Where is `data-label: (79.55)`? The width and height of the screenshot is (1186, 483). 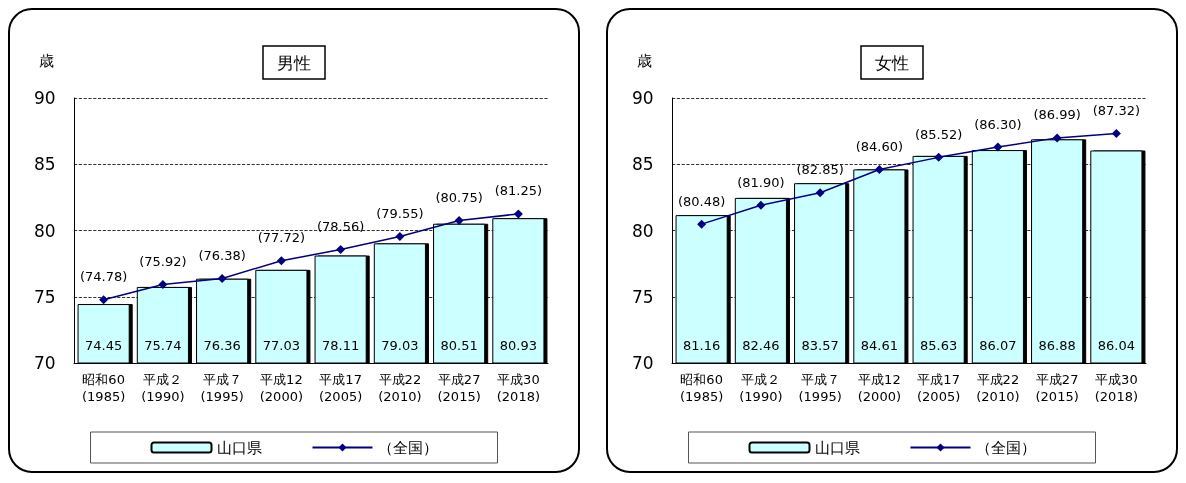 data-label: (79.55) is located at coordinates (400, 213).